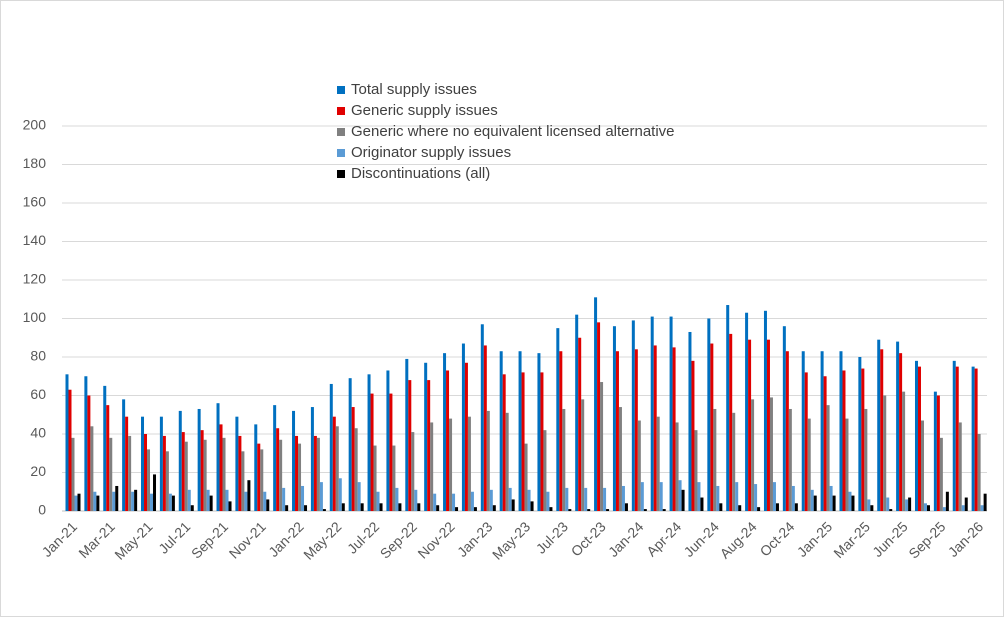 The image size is (1004, 617). What do you see at coordinates (424, 110) in the screenshot?
I see `legend-label: Generic supply issues` at bounding box center [424, 110].